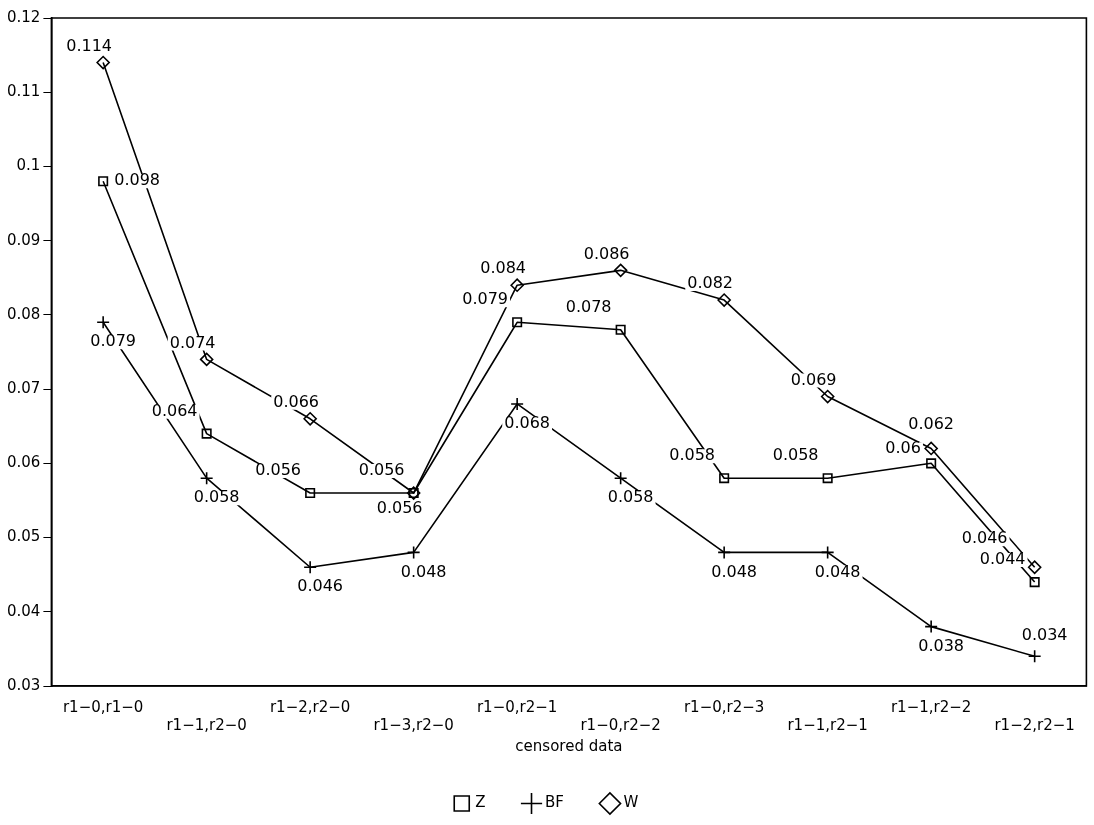 Image resolution: width=1094 pixels, height=825 pixels. Describe the element at coordinates (413, 724) in the screenshot. I see `x-tick-label: r1−3,r2−0` at that location.